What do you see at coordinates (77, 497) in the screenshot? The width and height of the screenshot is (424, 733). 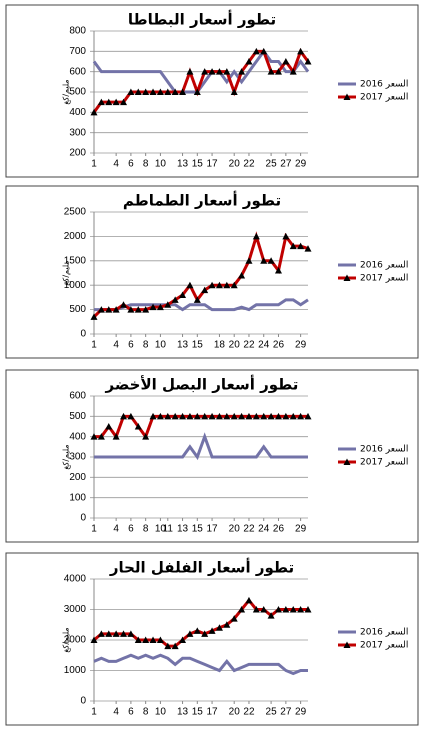 I see `y-tick-label: 100` at bounding box center [77, 497].